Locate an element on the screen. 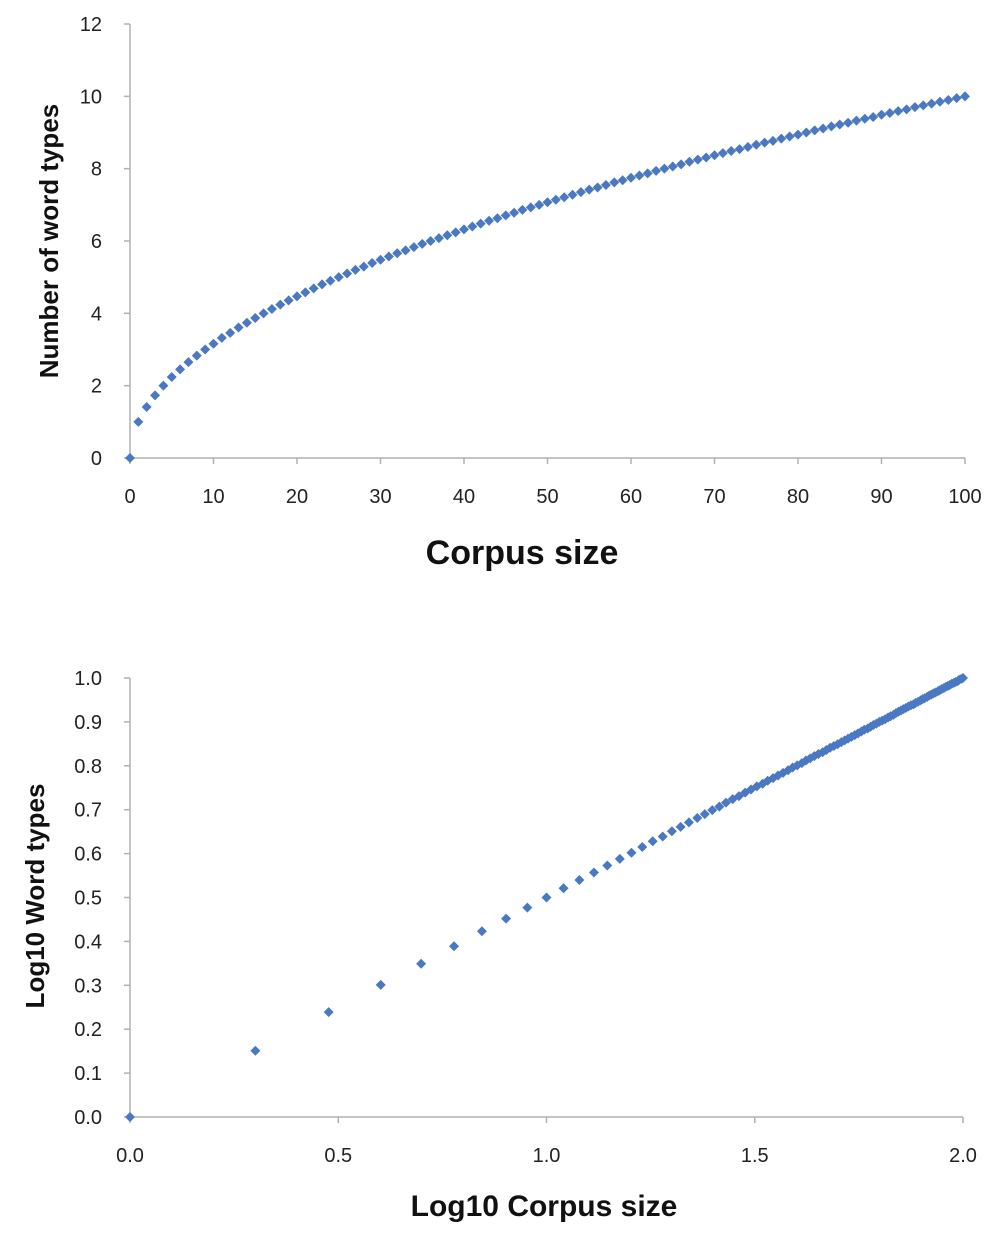  x-tick-label: 100 is located at coordinates (964, 497).